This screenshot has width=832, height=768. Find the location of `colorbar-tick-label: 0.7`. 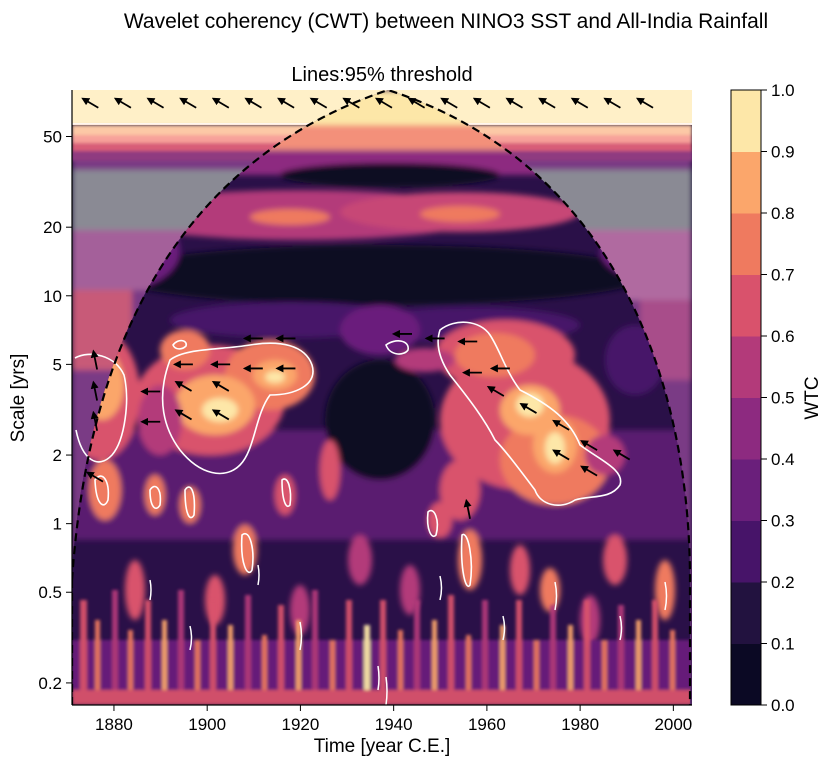

colorbar-tick-label: 0.7 is located at coordinates (783, 275).